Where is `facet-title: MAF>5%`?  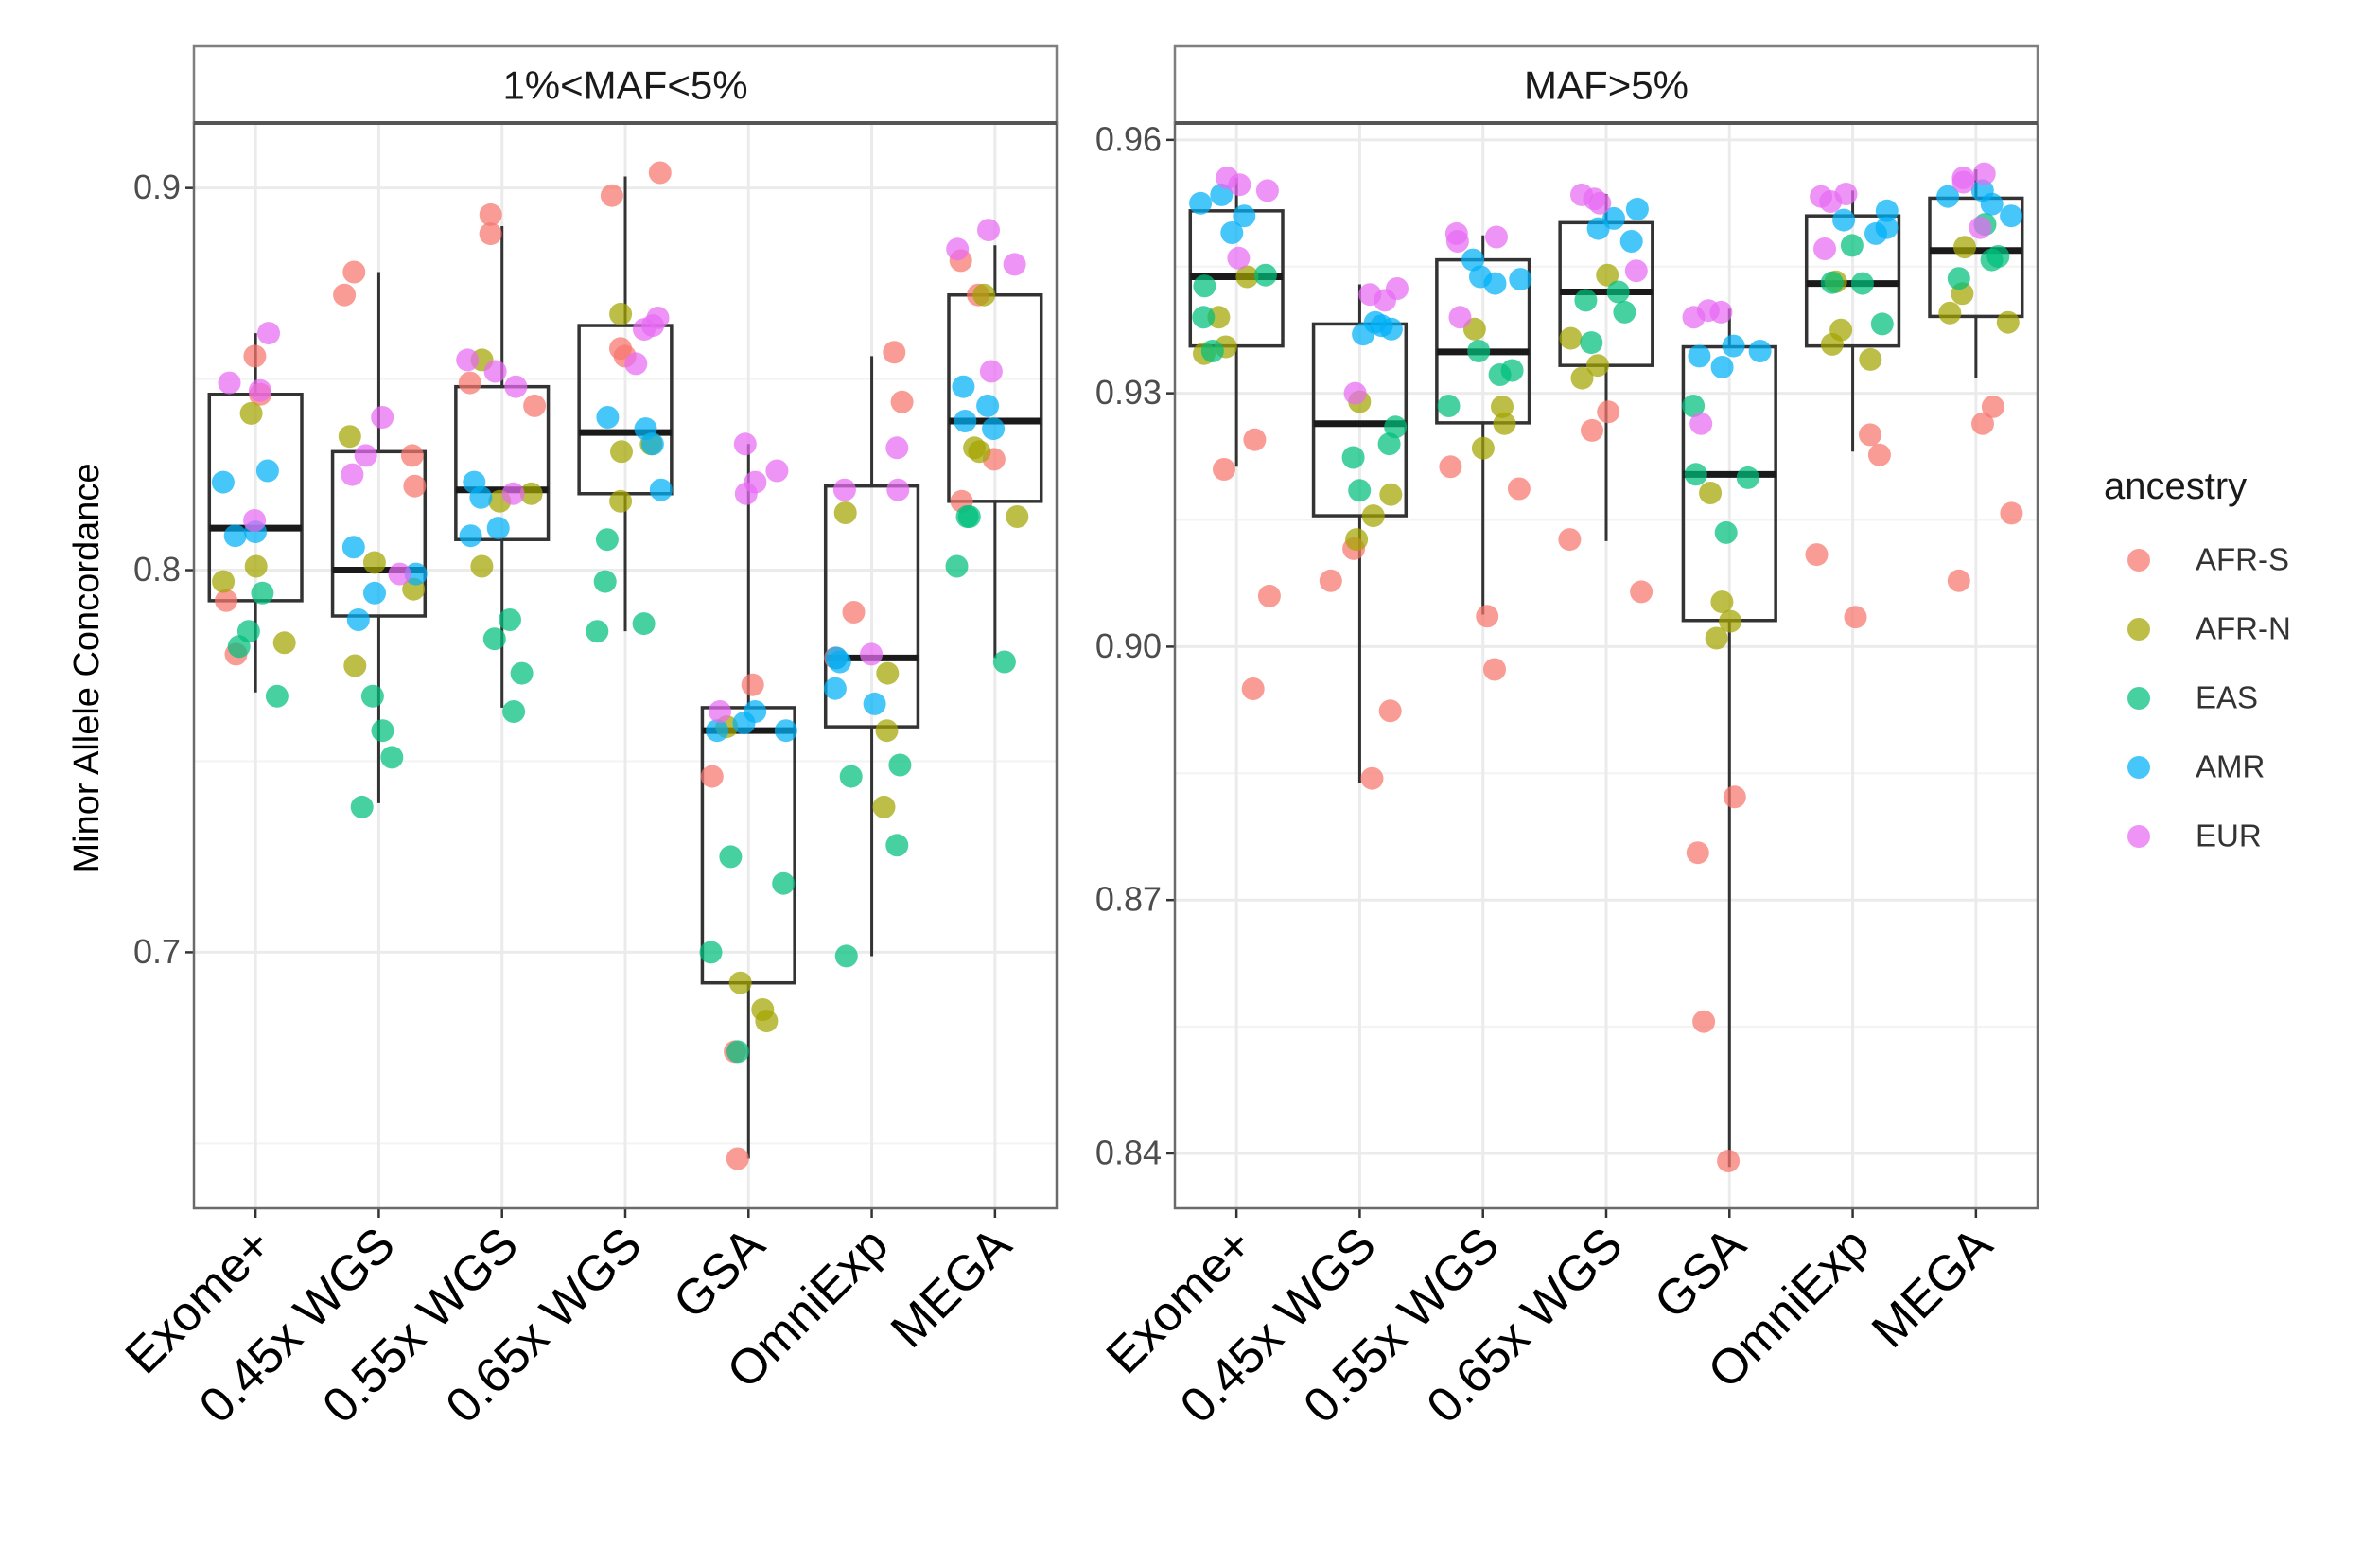 facet-title: MAF>5% is located at coordinates (1606, 85).